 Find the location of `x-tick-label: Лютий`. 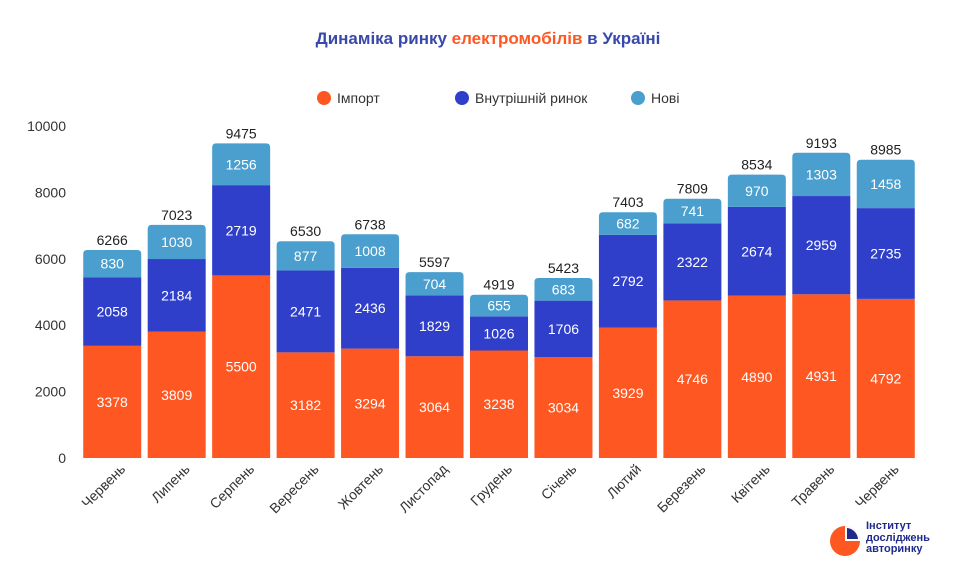

x-tick-label: Лютий is located at coordinates (623, 481).